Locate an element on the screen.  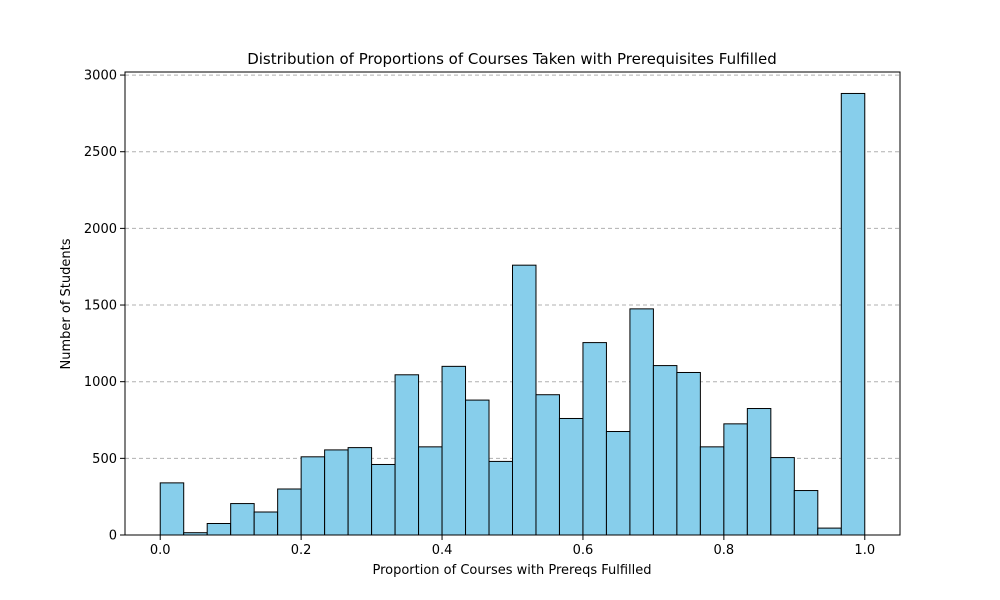
y-tick-label: 1500 is located at coordinates (100, 306).